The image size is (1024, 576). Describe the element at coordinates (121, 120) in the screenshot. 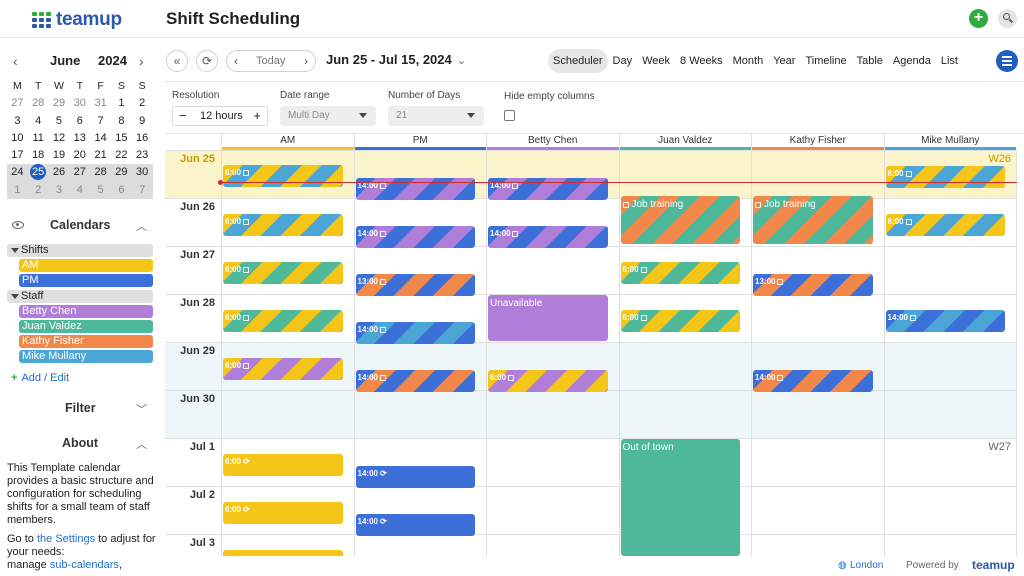

I see `mini-calendar-day: 8` at that location.